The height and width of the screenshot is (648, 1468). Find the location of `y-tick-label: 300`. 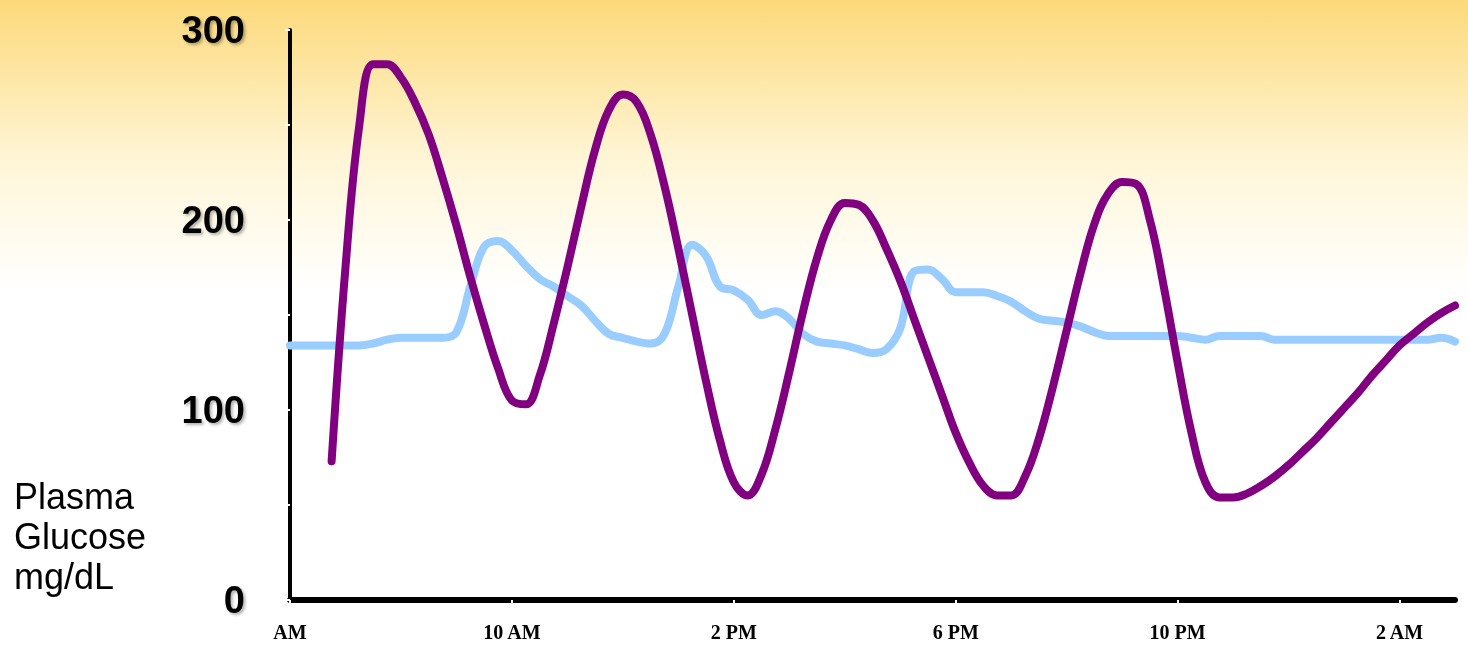

y-tick-label: 300 is located at coordinates (213, 30).